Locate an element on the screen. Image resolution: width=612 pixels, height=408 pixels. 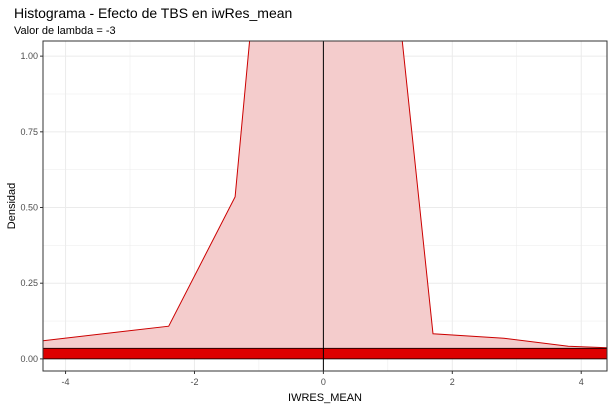
x-axis: -4 -2 0 2 4 is located at coordinates (323, 379).